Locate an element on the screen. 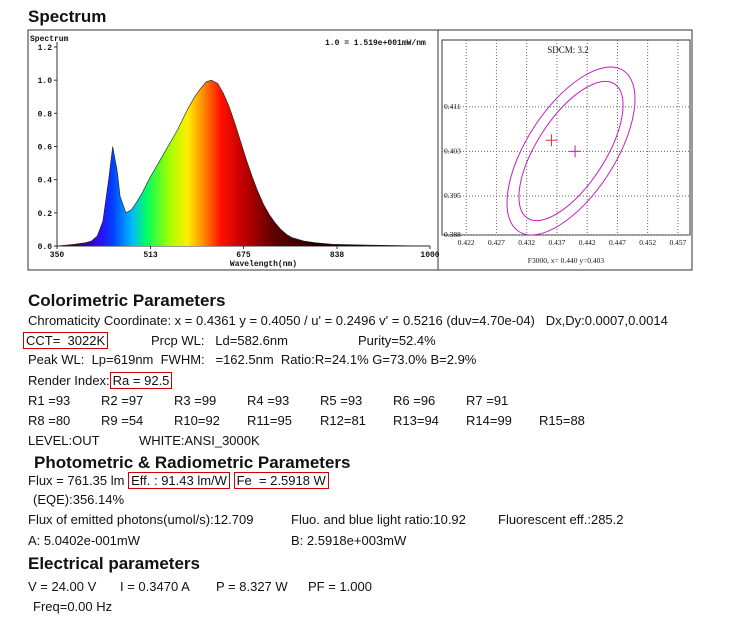 The width and height of the screenshot is (750, 625). section-title: Colorimetric Parameters is located at coordinates (127, 300).